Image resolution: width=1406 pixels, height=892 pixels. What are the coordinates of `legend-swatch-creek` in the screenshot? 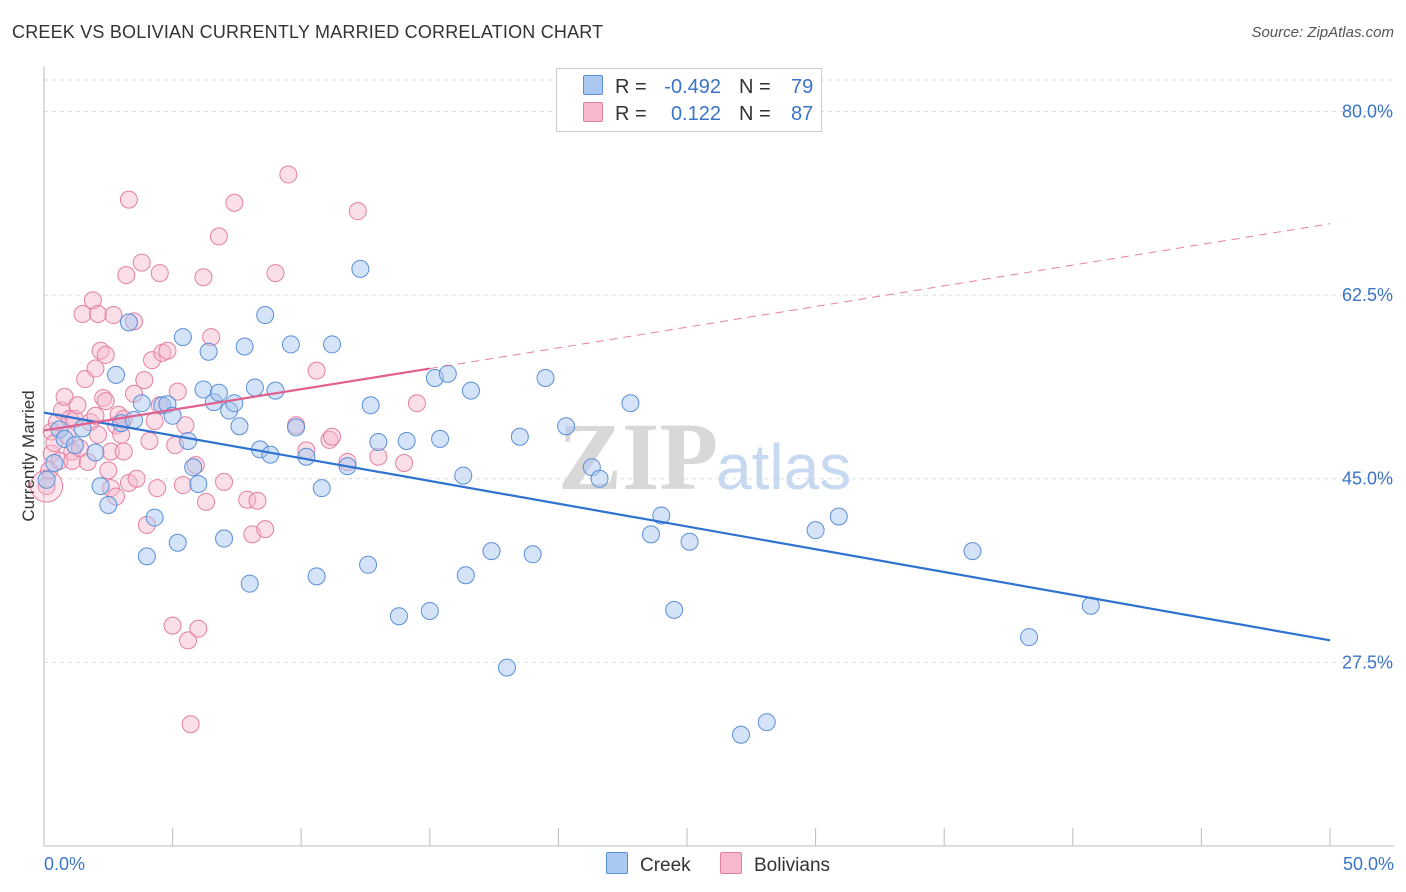 It's located at (593, 85).